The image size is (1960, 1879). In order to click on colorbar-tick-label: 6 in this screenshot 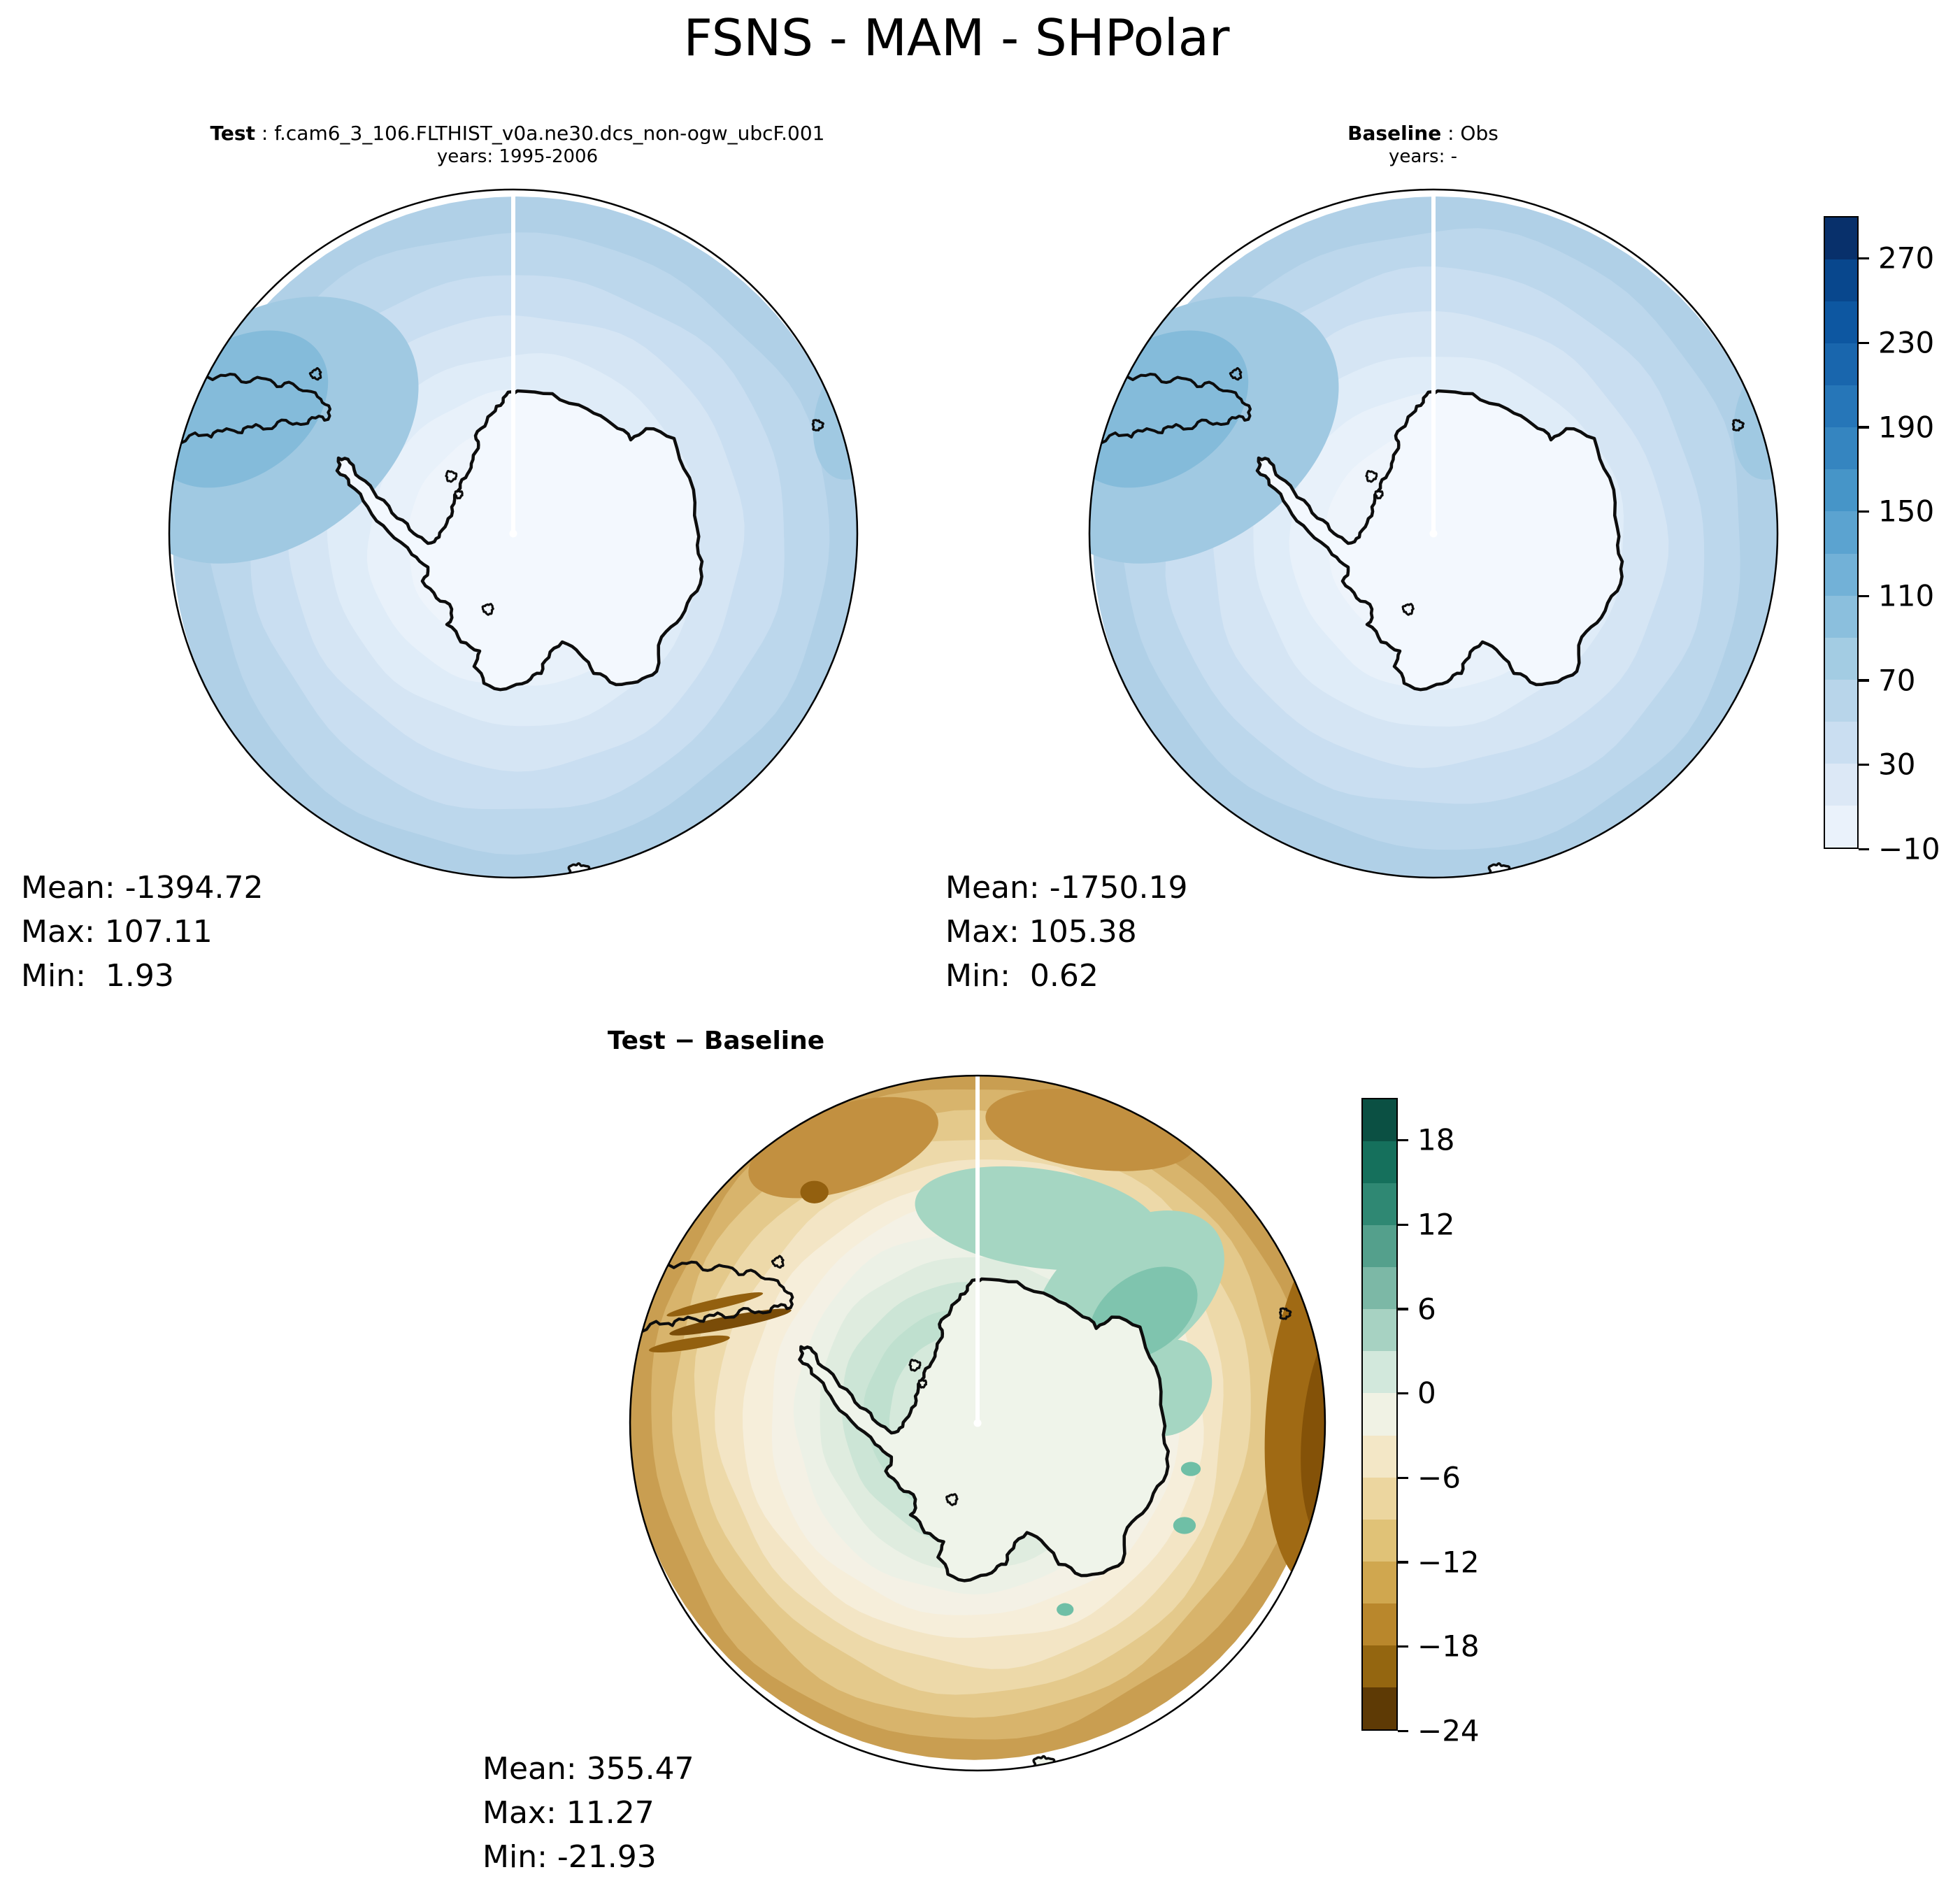, I will do `click(1426, 1309)`.